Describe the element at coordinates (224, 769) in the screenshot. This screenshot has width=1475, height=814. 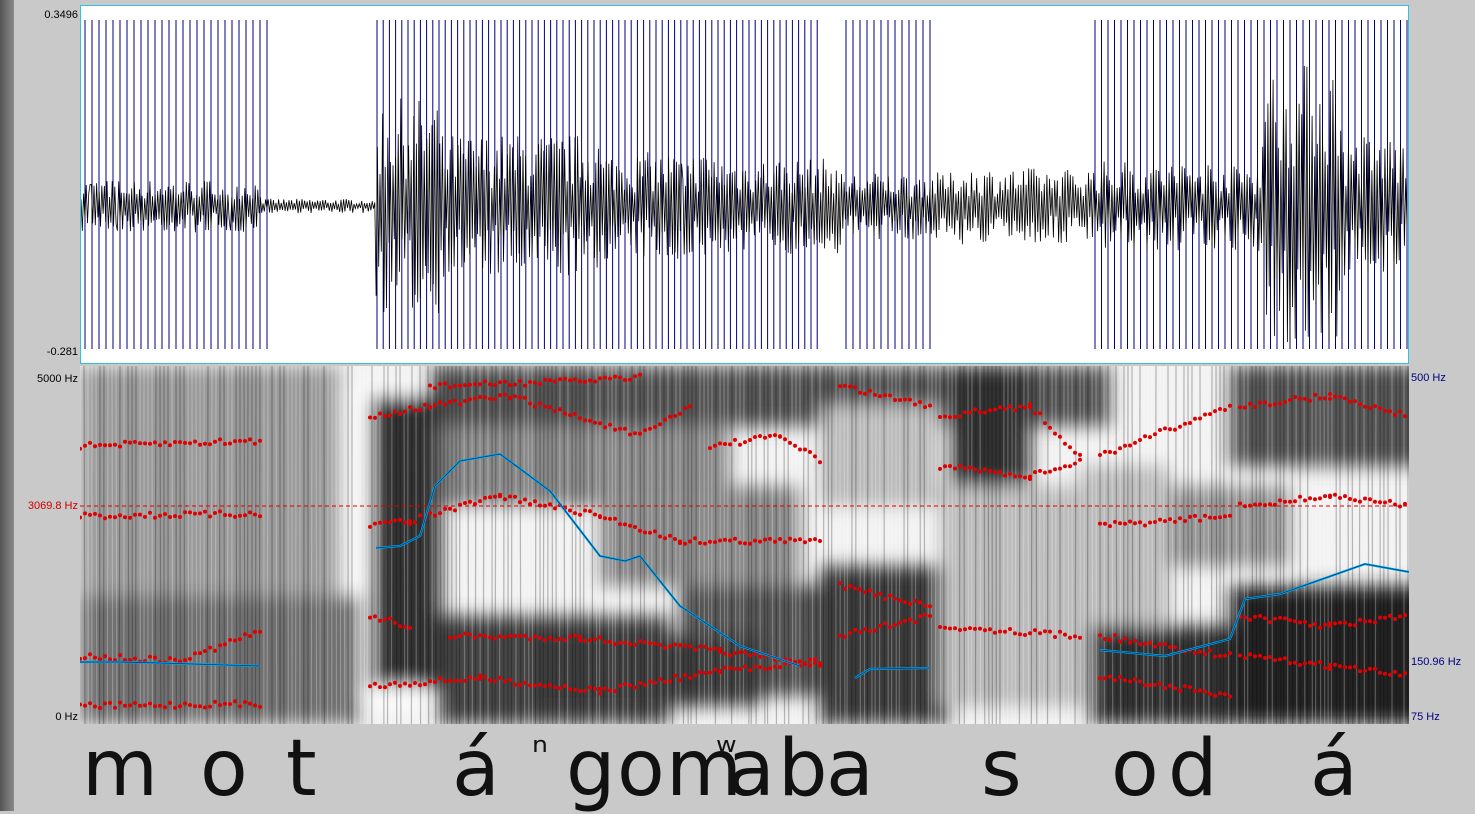
I see `segment-o: o` at that location.